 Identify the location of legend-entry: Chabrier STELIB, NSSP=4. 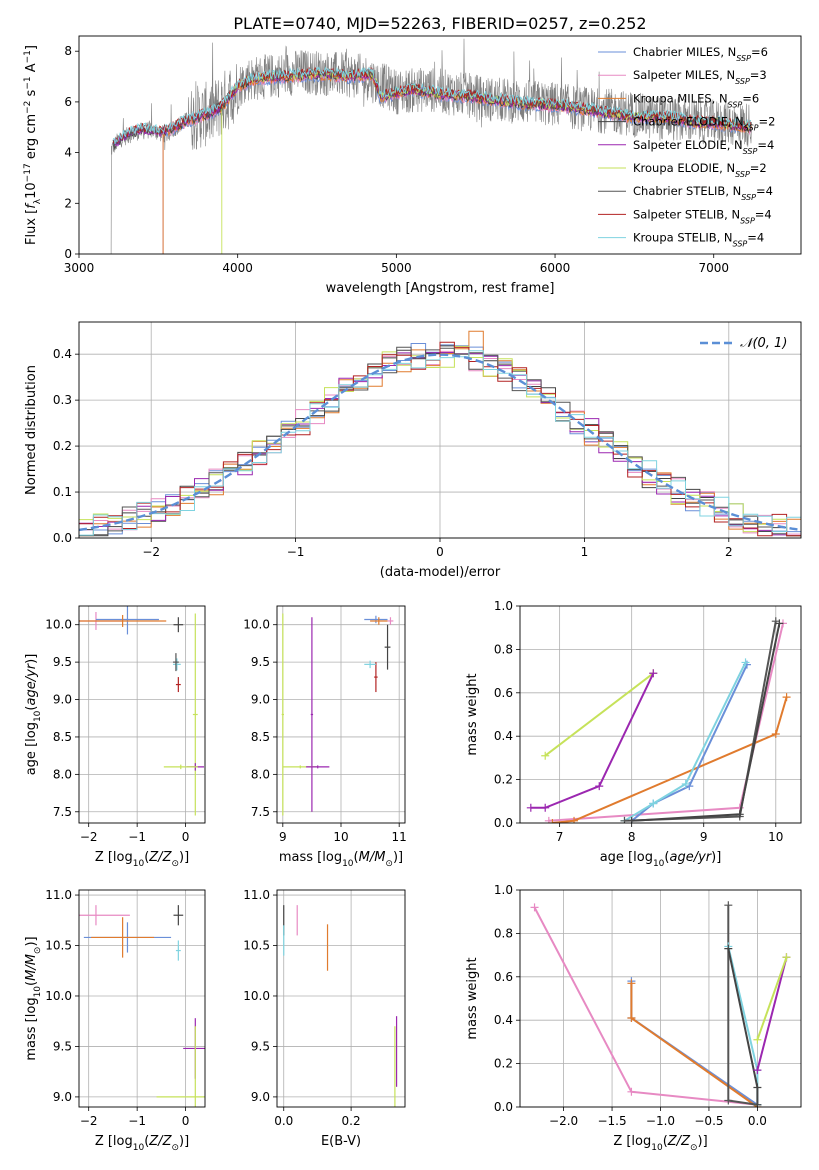
(703, 193).